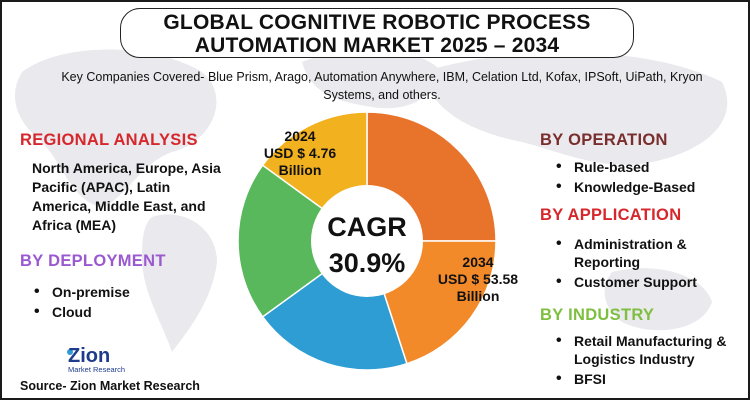 This screenshot has height=400, width=750. What do you see at coordinates (478, 262) in the screenshot?
I see `end-year: 2034` at bounding box center [478, 262].